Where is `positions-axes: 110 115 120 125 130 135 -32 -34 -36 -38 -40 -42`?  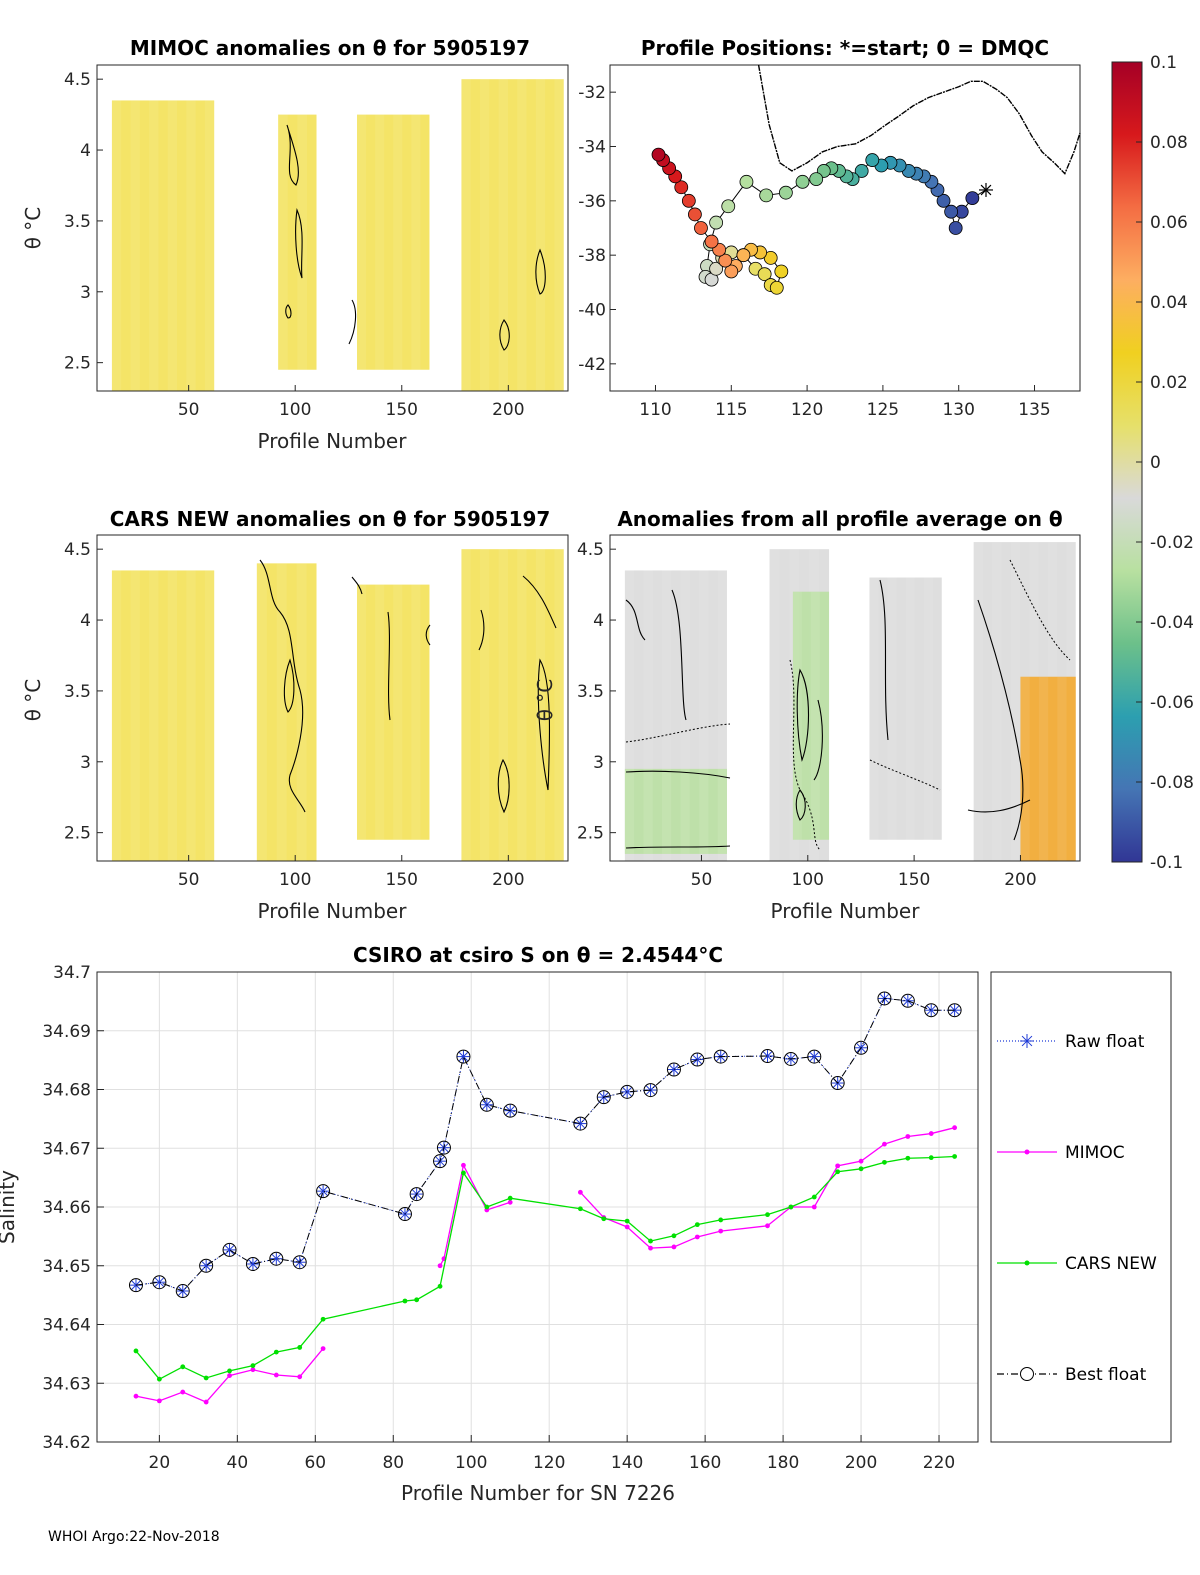 positions-axes: 110 115 120 125 130 135 -32 -34 -36 -38 -40 -42 is located at coordinates (814, 251).